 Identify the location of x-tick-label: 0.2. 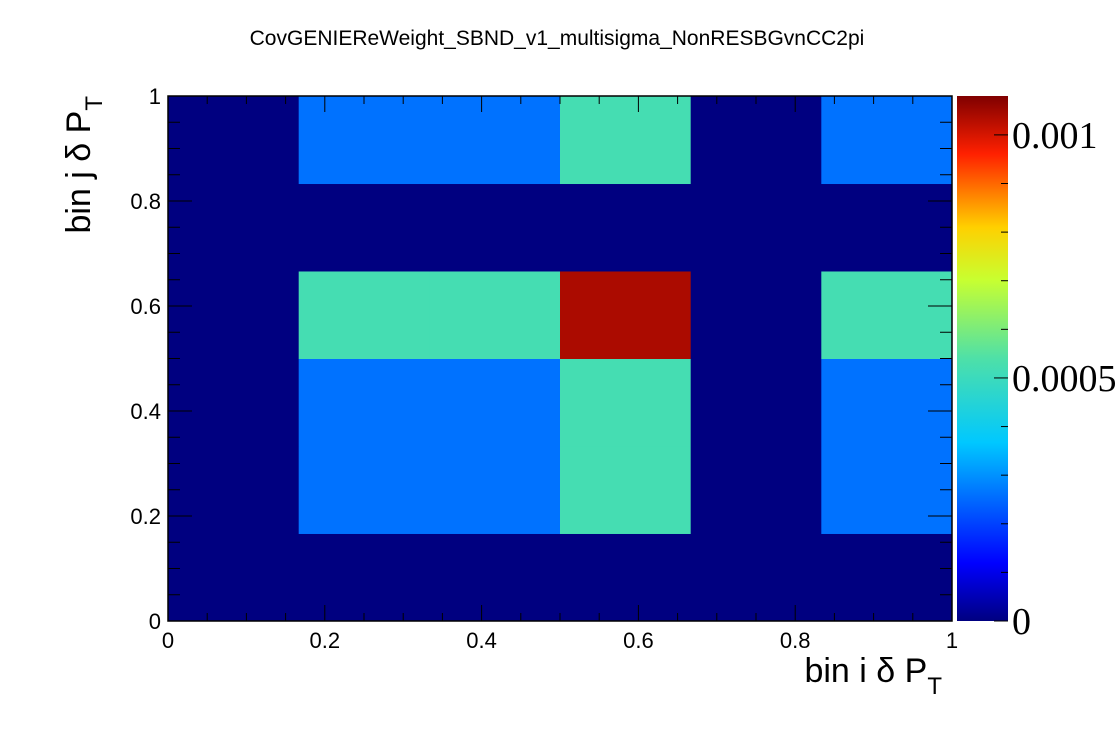
(325, 640).